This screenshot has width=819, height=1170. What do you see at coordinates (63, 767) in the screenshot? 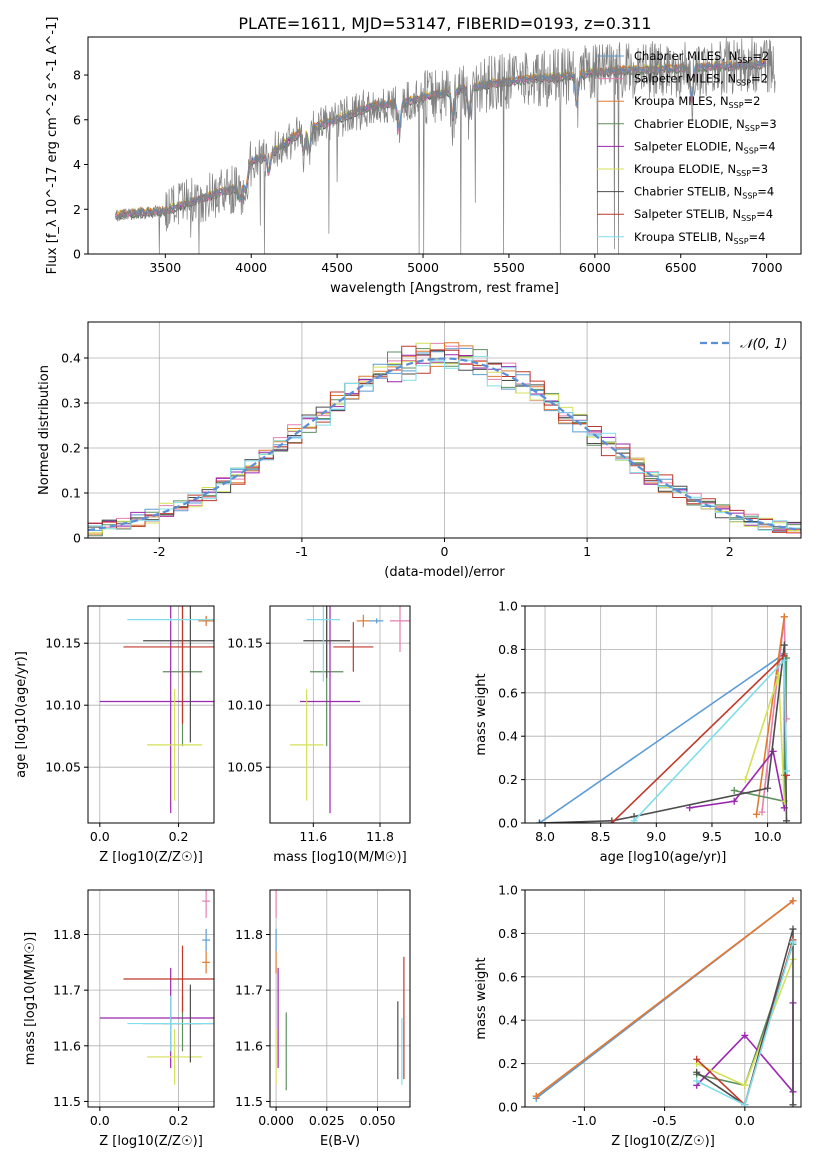
I see `y-tick-label: 10.05` at bounding box center [63, 767].